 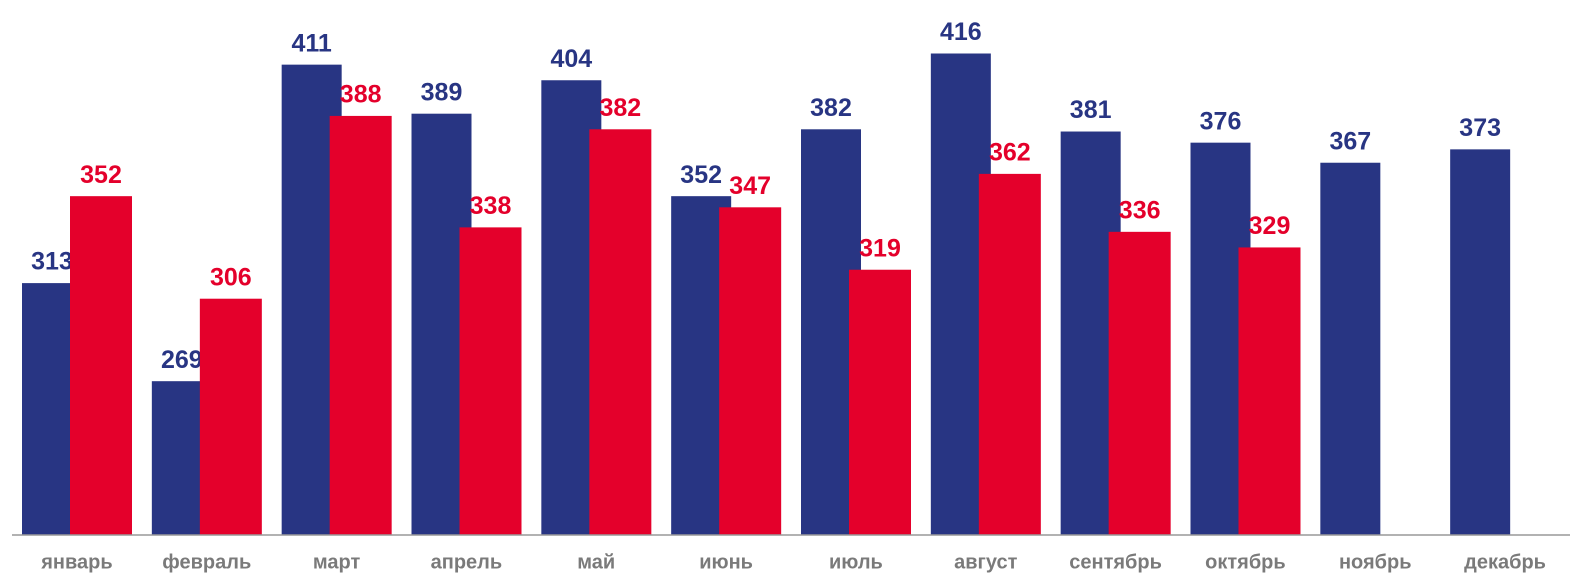 What do you see at coordinates (206, 562) in the screenshot?
I see `x-tick-label: февраль` at bounding box center [206, 562].